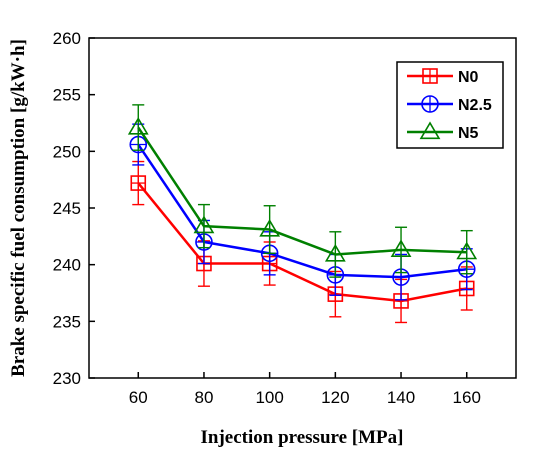  I want to click on legend-label: N2.5, so click(475, 105).